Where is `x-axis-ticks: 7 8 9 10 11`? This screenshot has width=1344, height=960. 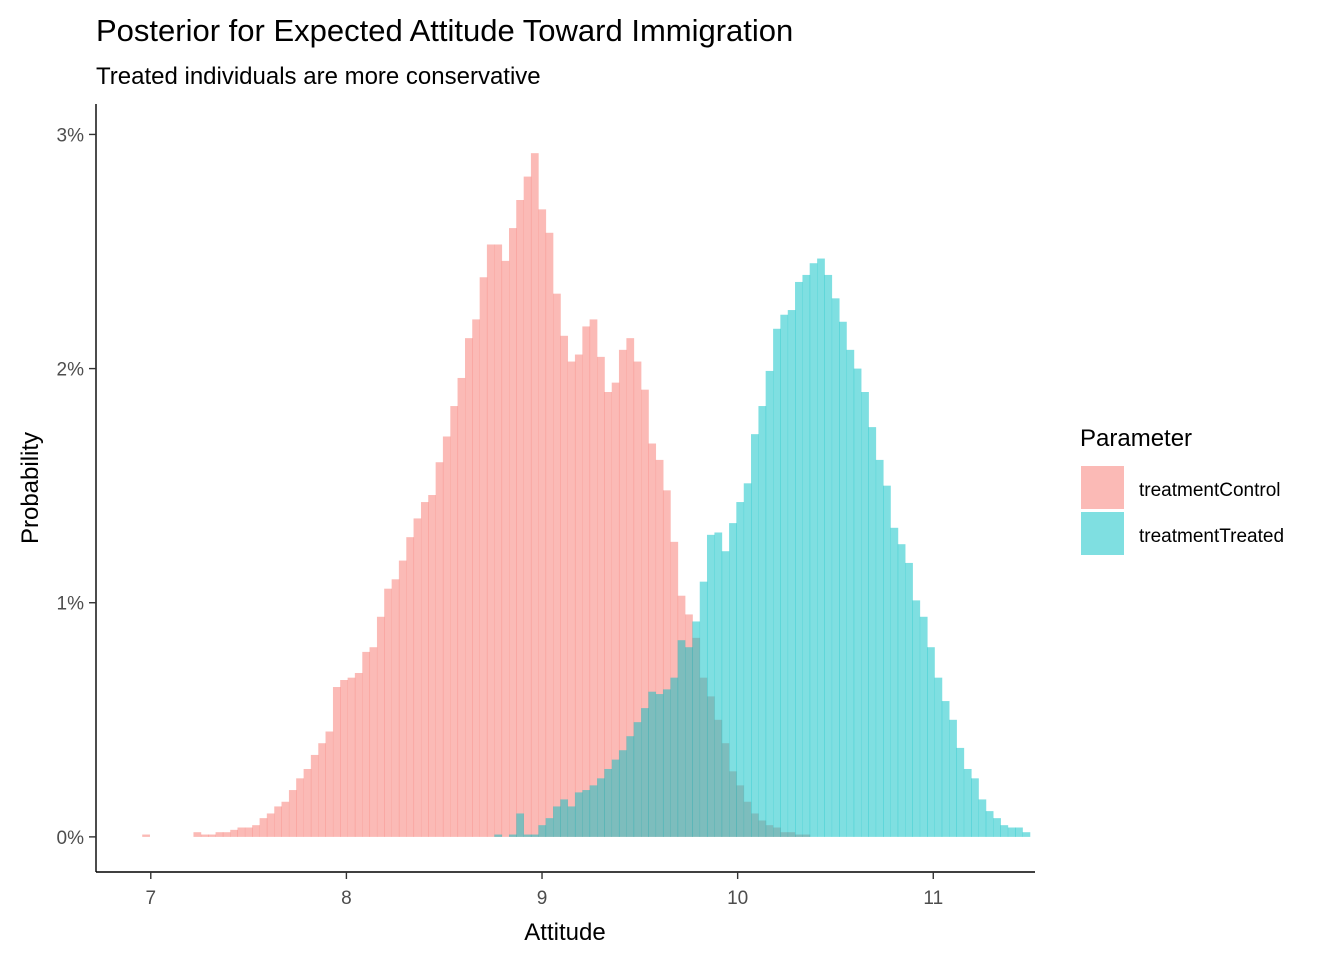
x-axis-ticks: 7 8 9 10 11 is located at coordinates (544, 890).